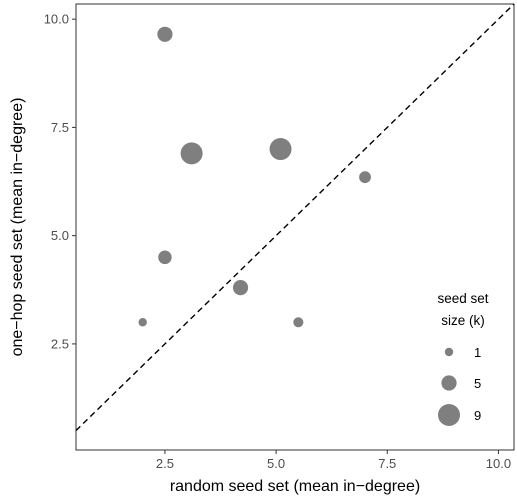 This screenshot has height=497, width=517. What do you see at coordinates (477, 415) in the screenshot?
I see `legend-label: 9` at bounding box center [477, 415].